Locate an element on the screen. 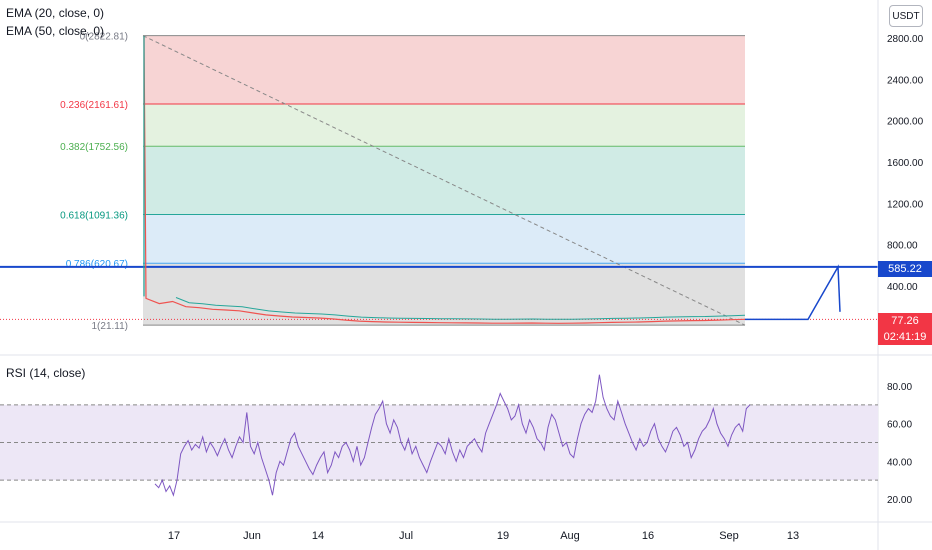 Image resolution: width=932 pixels, height=550 pixels. rsi-axis-tick: 80.00 is located at coordinates (899, 387).